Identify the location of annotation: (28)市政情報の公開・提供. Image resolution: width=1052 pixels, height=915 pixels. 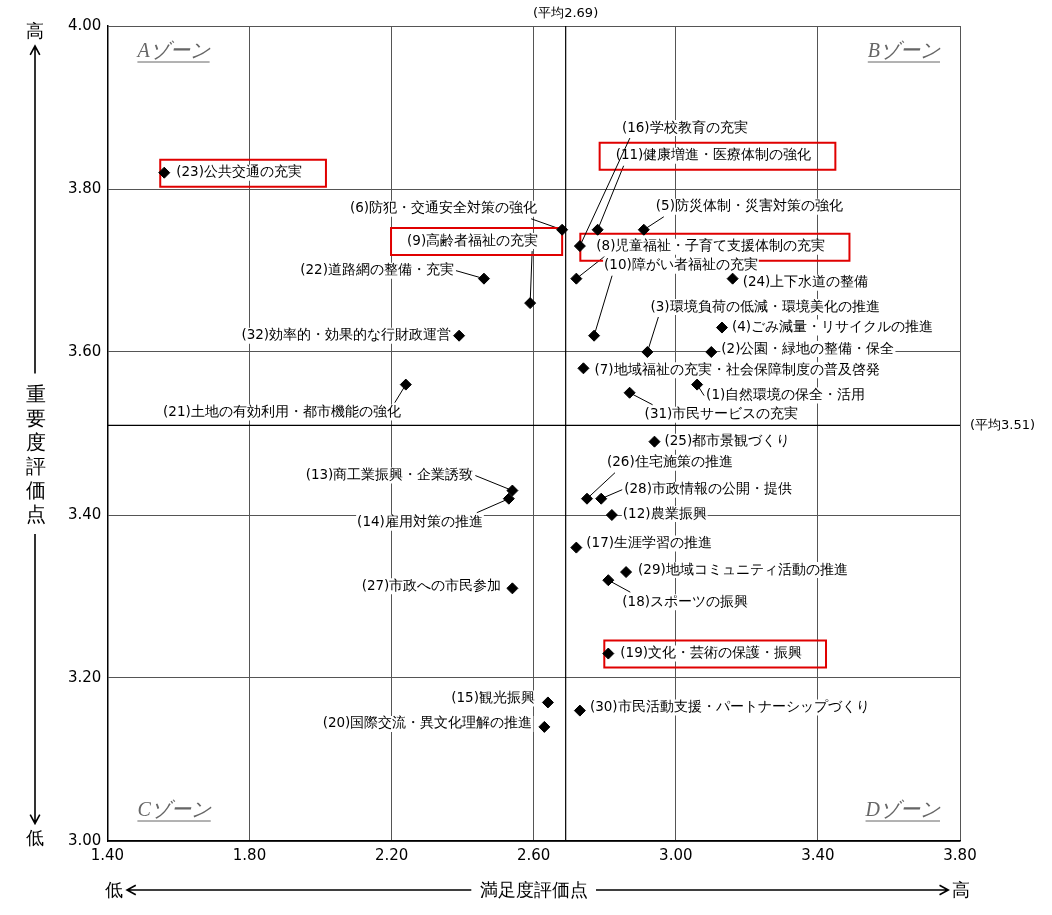
(708, 488).